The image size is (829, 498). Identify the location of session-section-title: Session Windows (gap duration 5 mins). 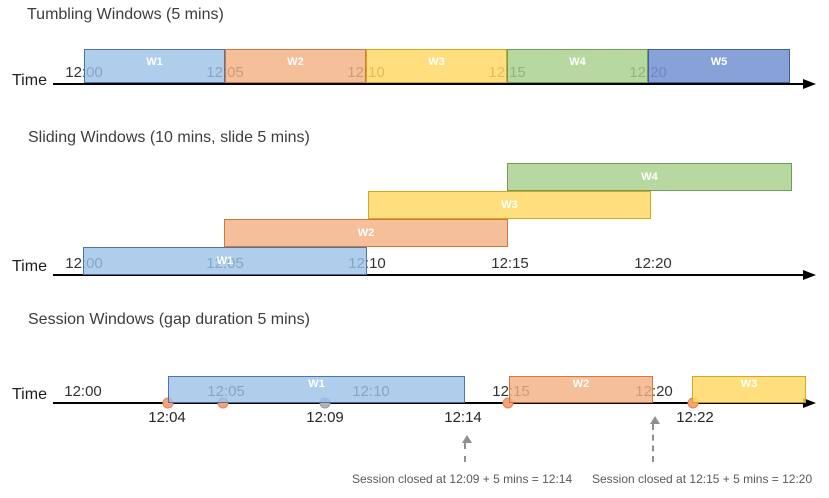
(169, 319).